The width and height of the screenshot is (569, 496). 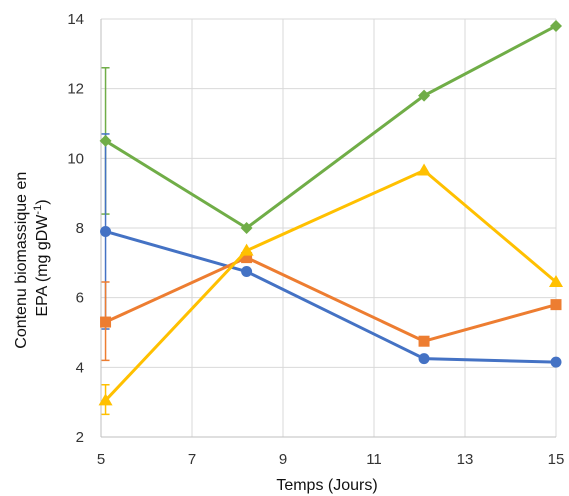 I want to click on y-tick-label: 4, so click(x=80, y=367).